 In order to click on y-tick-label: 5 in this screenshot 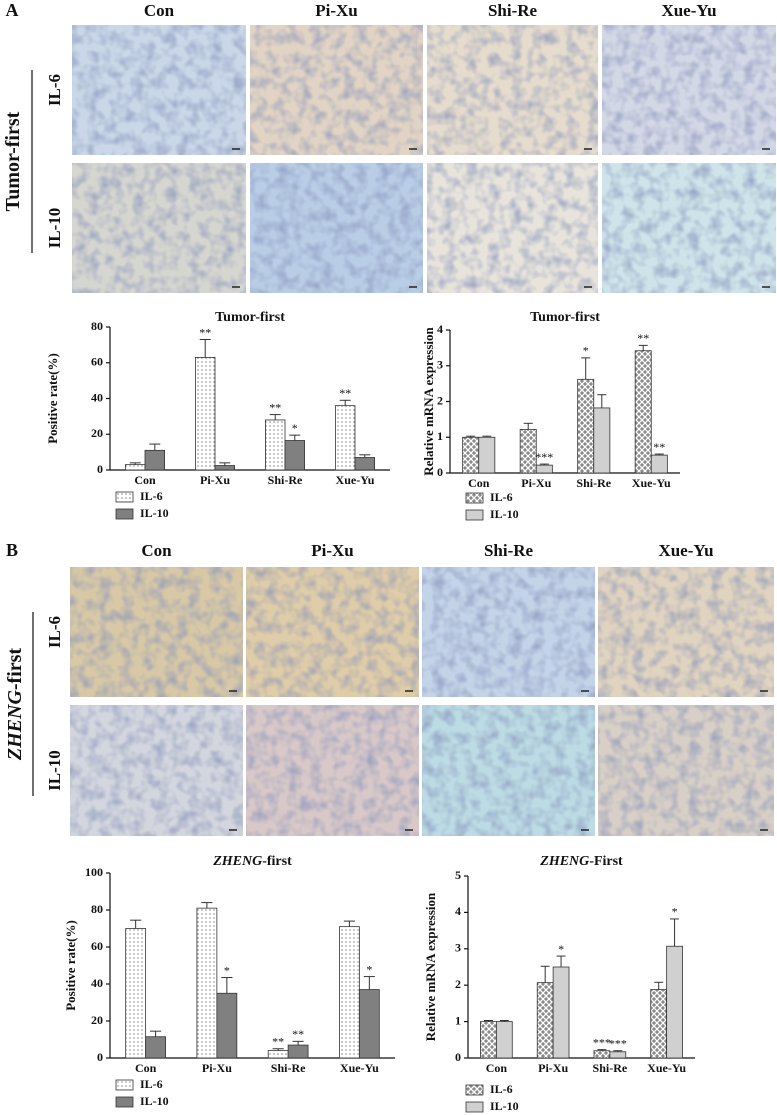, I will do `click(458, 875)`.